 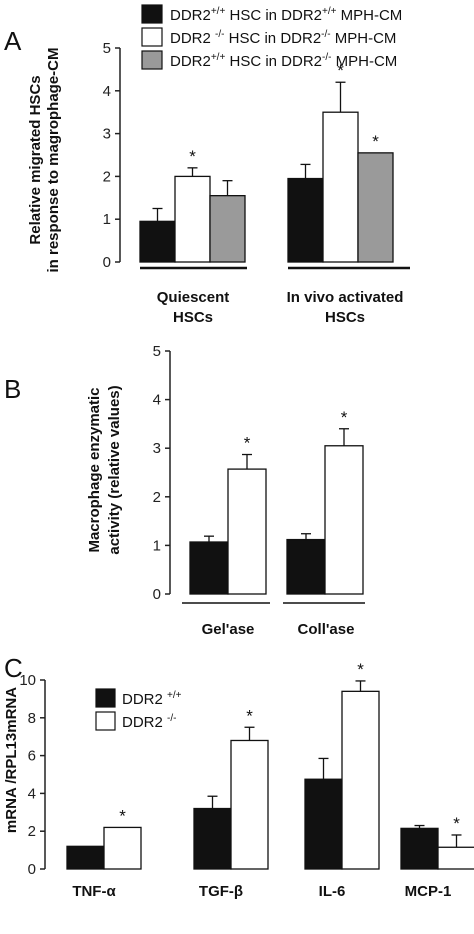 What do you see at coordinates (157, 400) in the screenshot?
I see `chart-b-y-tick-label: 4` at bounding box center [157, 400].